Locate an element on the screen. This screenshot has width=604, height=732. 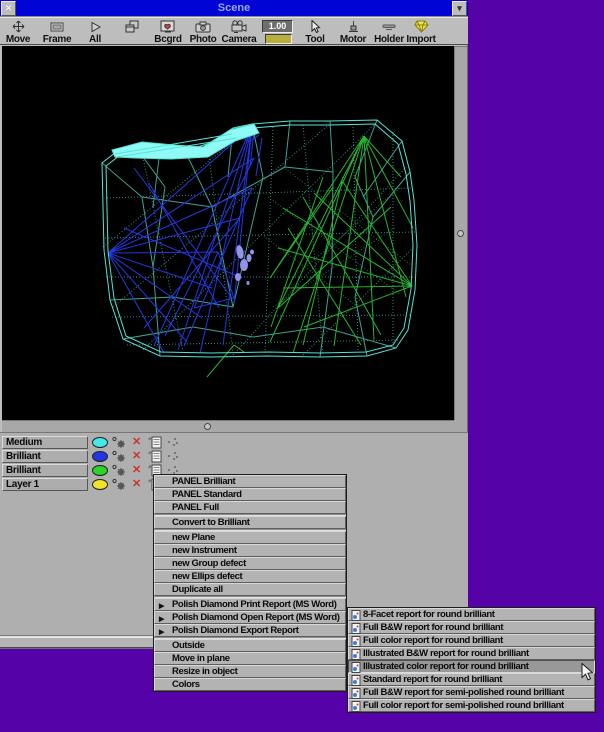
cascade-icon is located at coordinates (131, 26).